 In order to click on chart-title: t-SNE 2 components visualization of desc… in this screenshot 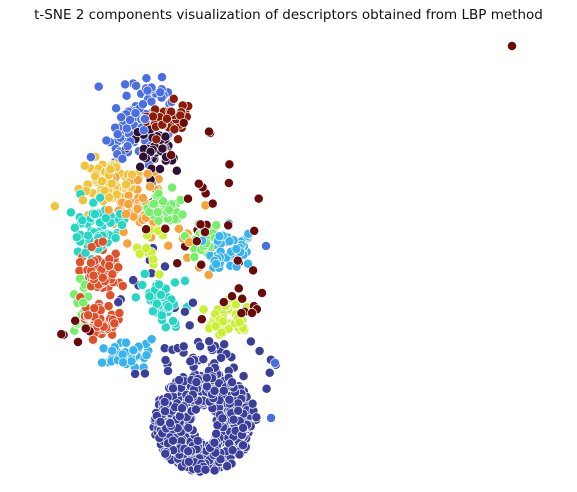, I will do `click(288, 15)`.